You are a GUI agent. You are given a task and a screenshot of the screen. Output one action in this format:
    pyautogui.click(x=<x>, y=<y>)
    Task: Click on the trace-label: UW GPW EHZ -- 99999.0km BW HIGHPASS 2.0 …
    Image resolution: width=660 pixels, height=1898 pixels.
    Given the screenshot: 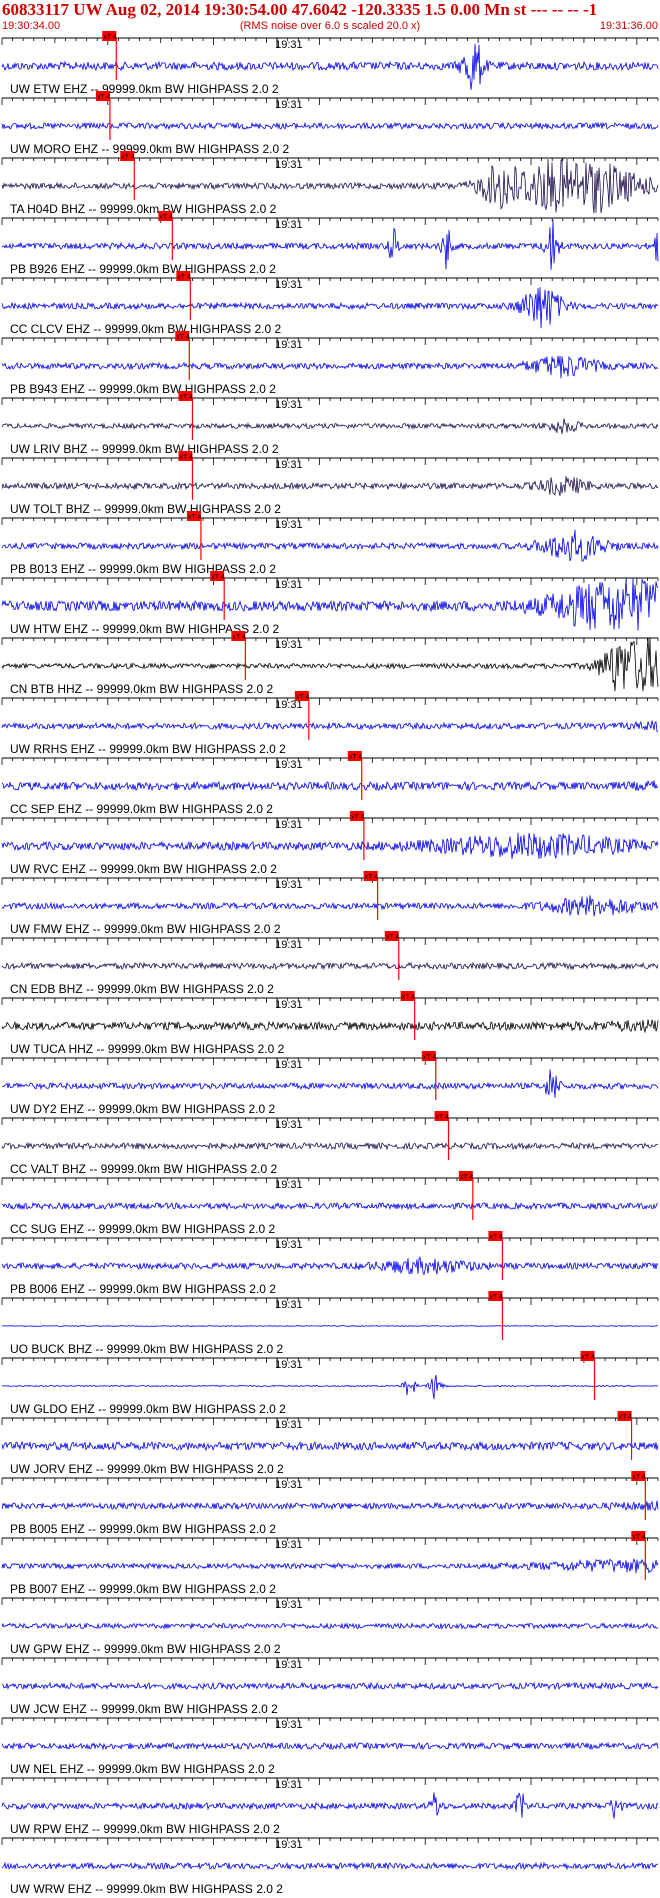 What is the action you would take?
    pyautogui.click(x=145, y=1649)
    